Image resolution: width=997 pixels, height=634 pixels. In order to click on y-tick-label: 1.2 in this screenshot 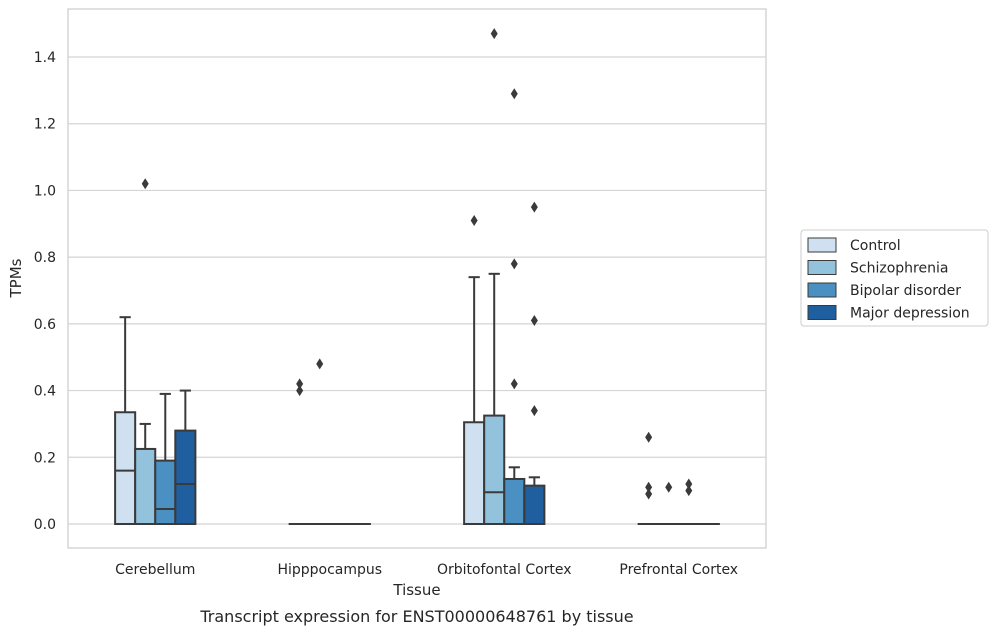, I will do `click(45, 125)`.